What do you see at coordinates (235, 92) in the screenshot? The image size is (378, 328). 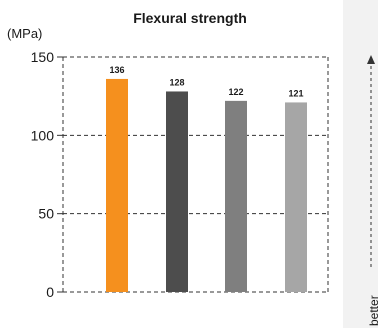 I see `data-label-3: 122` at bounding box center [235, 92].